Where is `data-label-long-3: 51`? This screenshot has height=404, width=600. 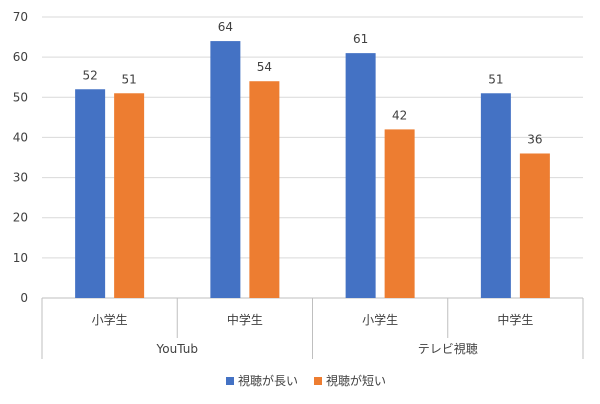
data-label-long-3: 51 is located at coordinates (495, 79).